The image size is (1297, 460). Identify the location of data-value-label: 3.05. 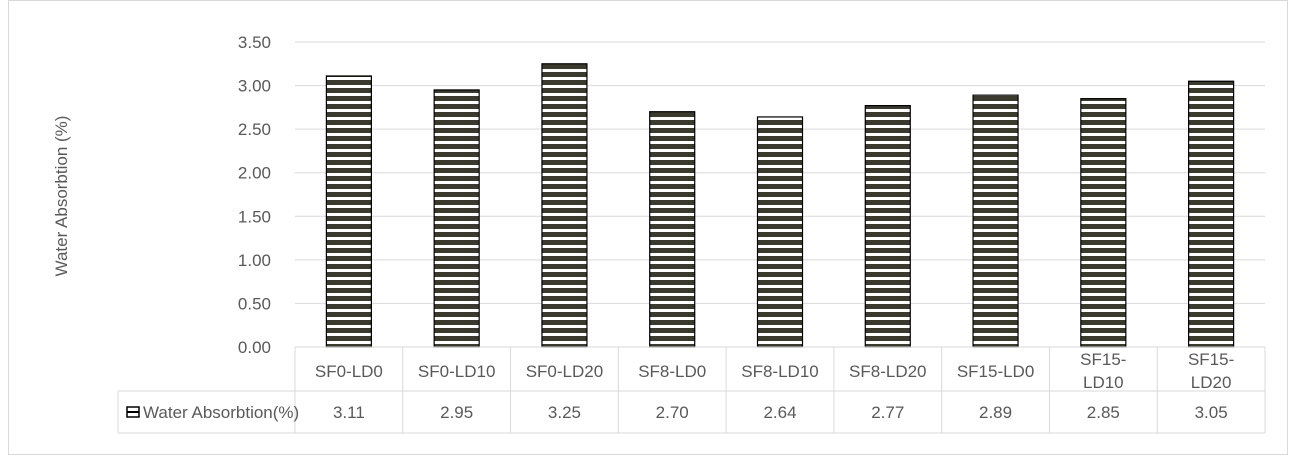
(1211, 412).